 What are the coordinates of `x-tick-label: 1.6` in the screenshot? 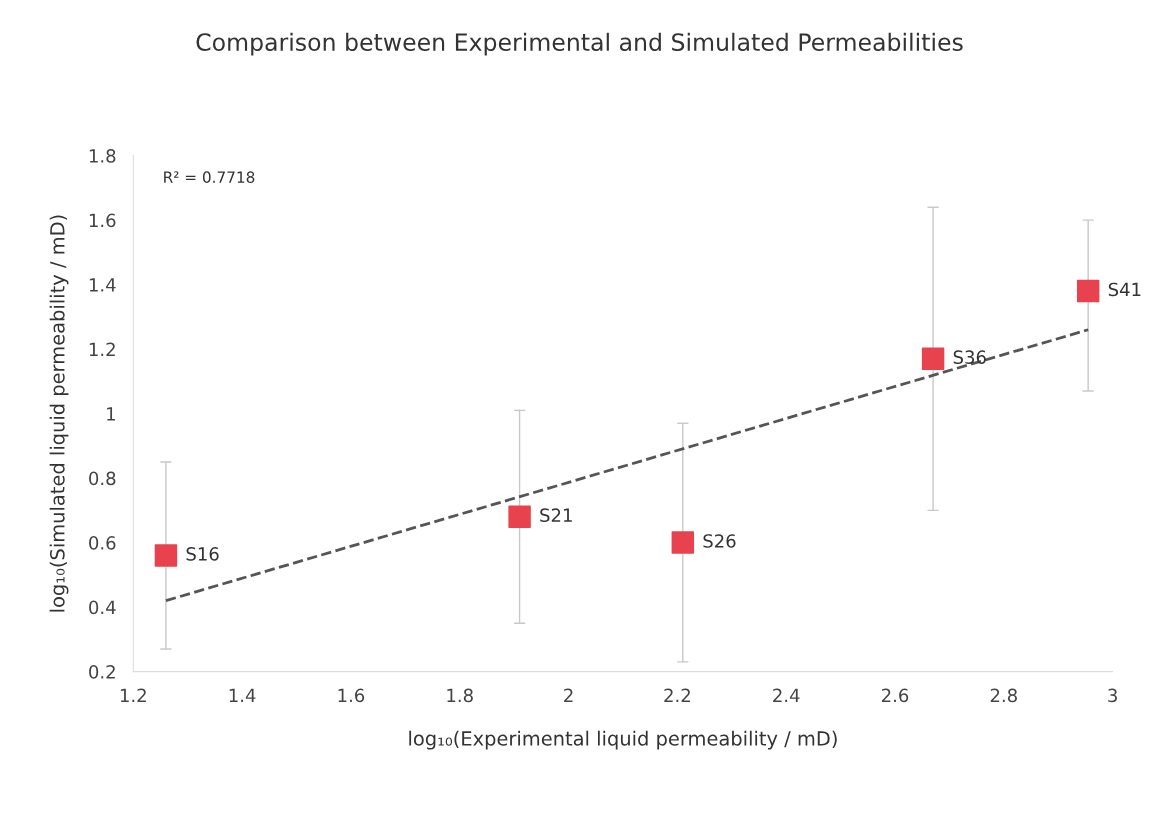 It's located at (351, 695).